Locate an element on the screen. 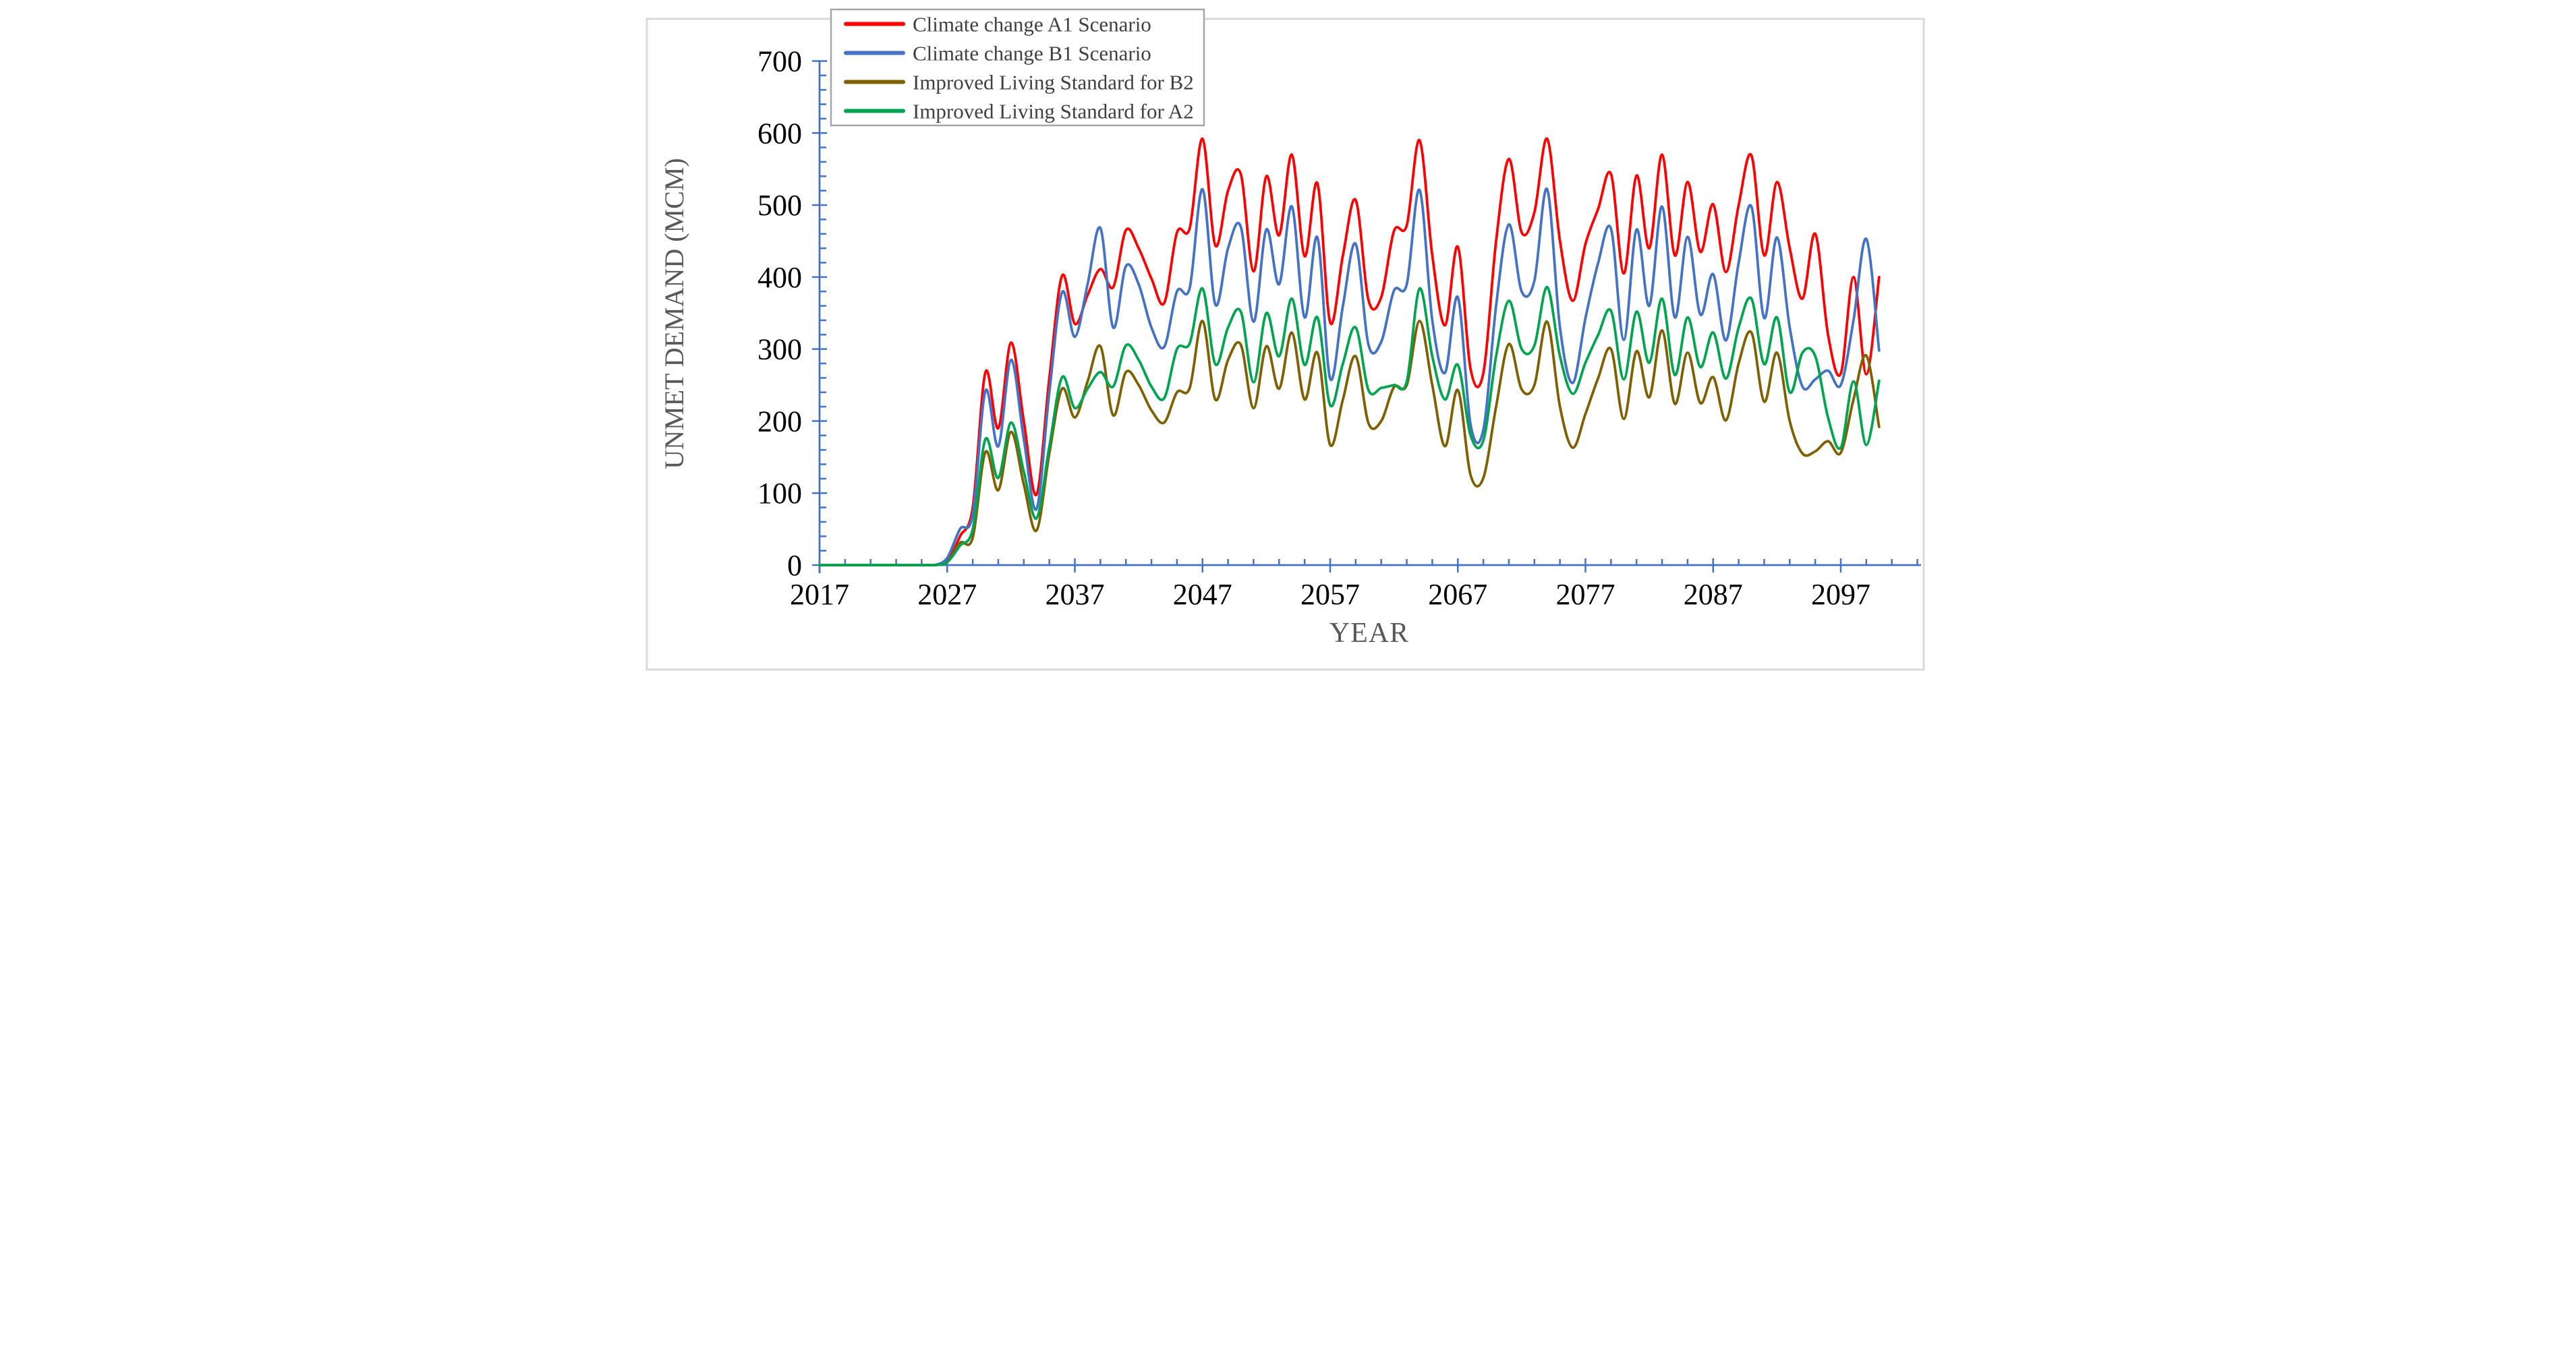 This screenshot has width=2576, height=1348. y-axis-title: UNMET DEMAND (MCM) is located at coordinates (674, 314).